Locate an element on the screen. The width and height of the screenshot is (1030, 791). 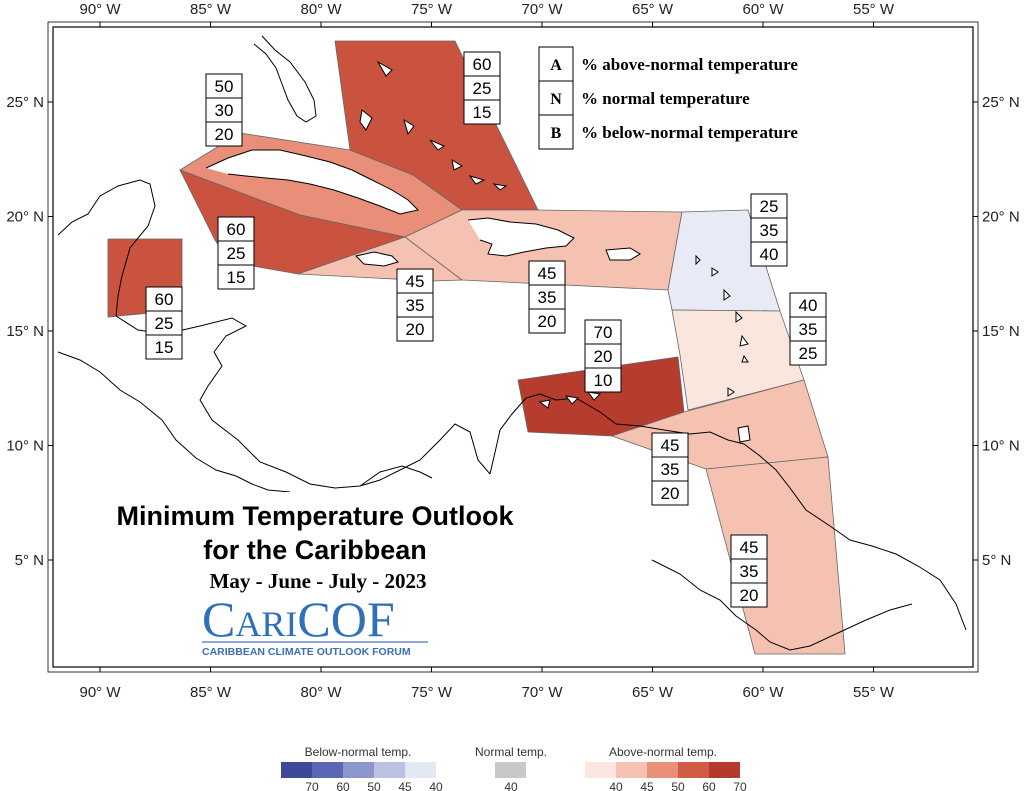
longitude-labels-bottom: 90° W 85° W 80° W 75° W 70° W 65° W 60° W 55° W is located at coordinates (487, 684).